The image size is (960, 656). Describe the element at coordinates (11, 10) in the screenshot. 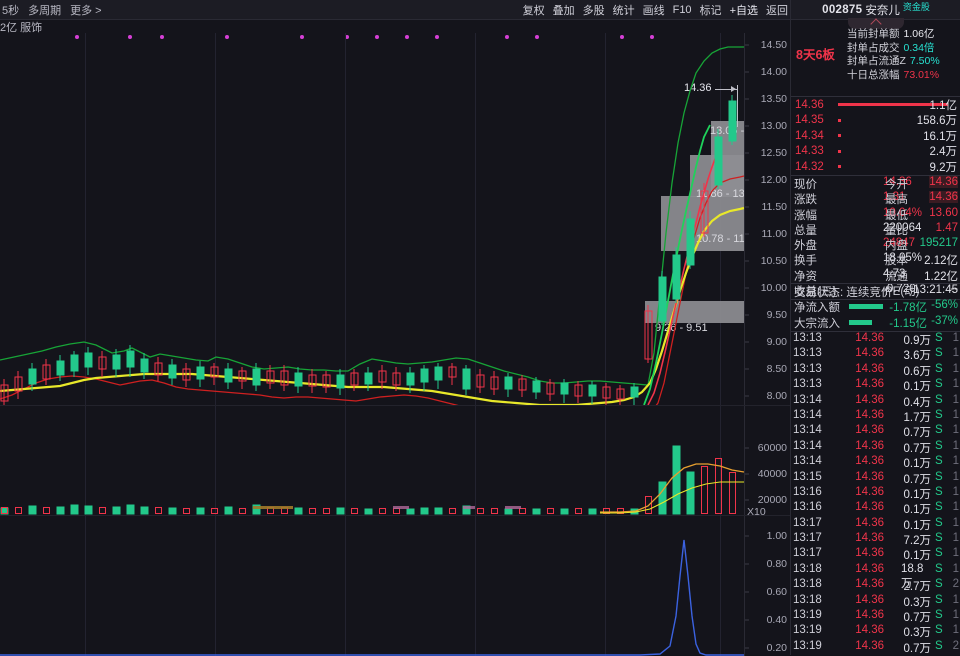

I see `toolbar-item-5sec: 5秒` at that location.